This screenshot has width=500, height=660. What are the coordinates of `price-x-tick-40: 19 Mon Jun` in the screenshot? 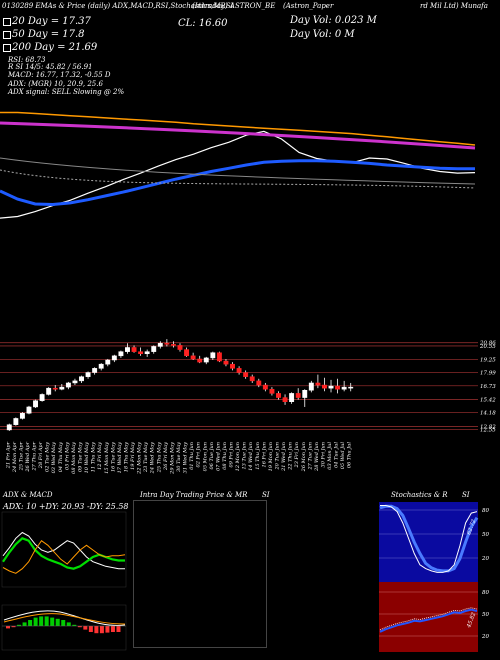 It's located at (271, 456).